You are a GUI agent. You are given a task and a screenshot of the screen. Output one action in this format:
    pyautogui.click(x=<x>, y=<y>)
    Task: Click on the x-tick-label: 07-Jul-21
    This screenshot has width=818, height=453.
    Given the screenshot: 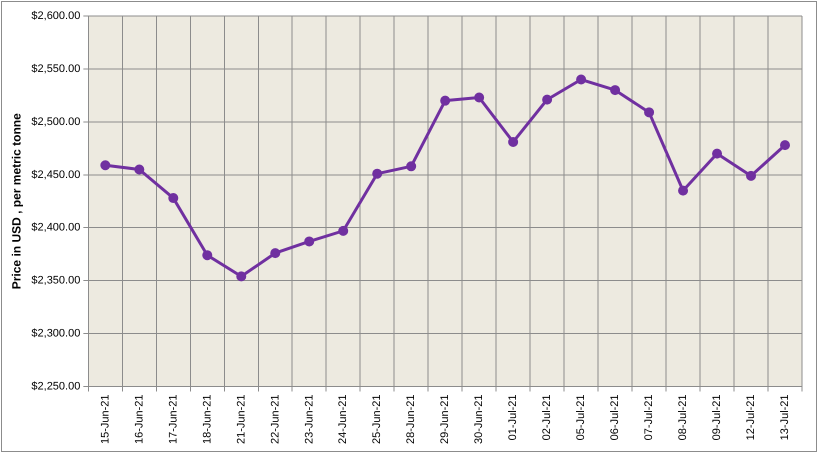 What is the action you would take?
    pyautogui.click(x=649, y=417)
    